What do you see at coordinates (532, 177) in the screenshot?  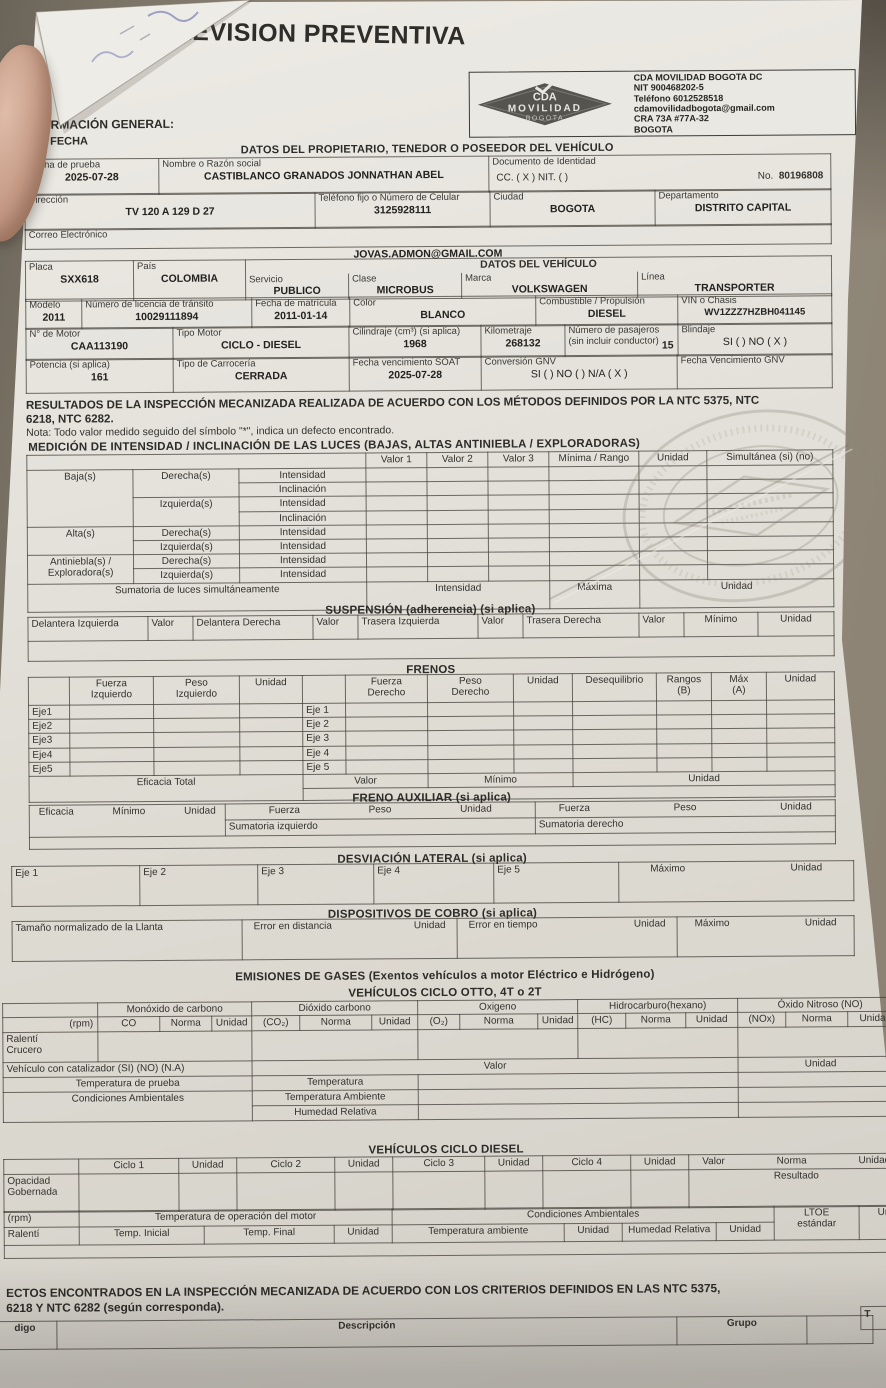 I see `documento-tipo: CC. ( X ) NIT. ( )` at bounding box center [532, 177].